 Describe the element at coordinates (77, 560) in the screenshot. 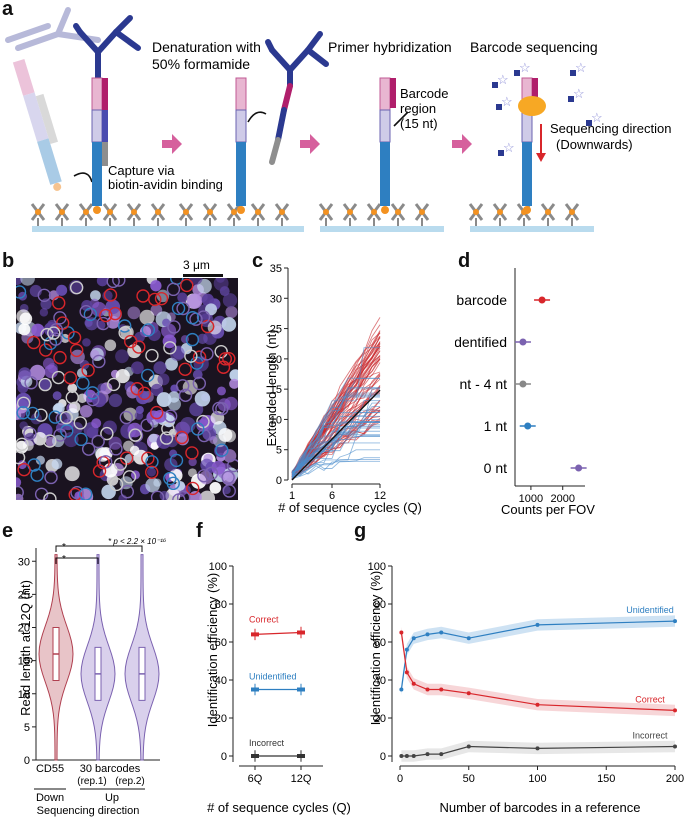

I see `chart-e-bracket` at that location.